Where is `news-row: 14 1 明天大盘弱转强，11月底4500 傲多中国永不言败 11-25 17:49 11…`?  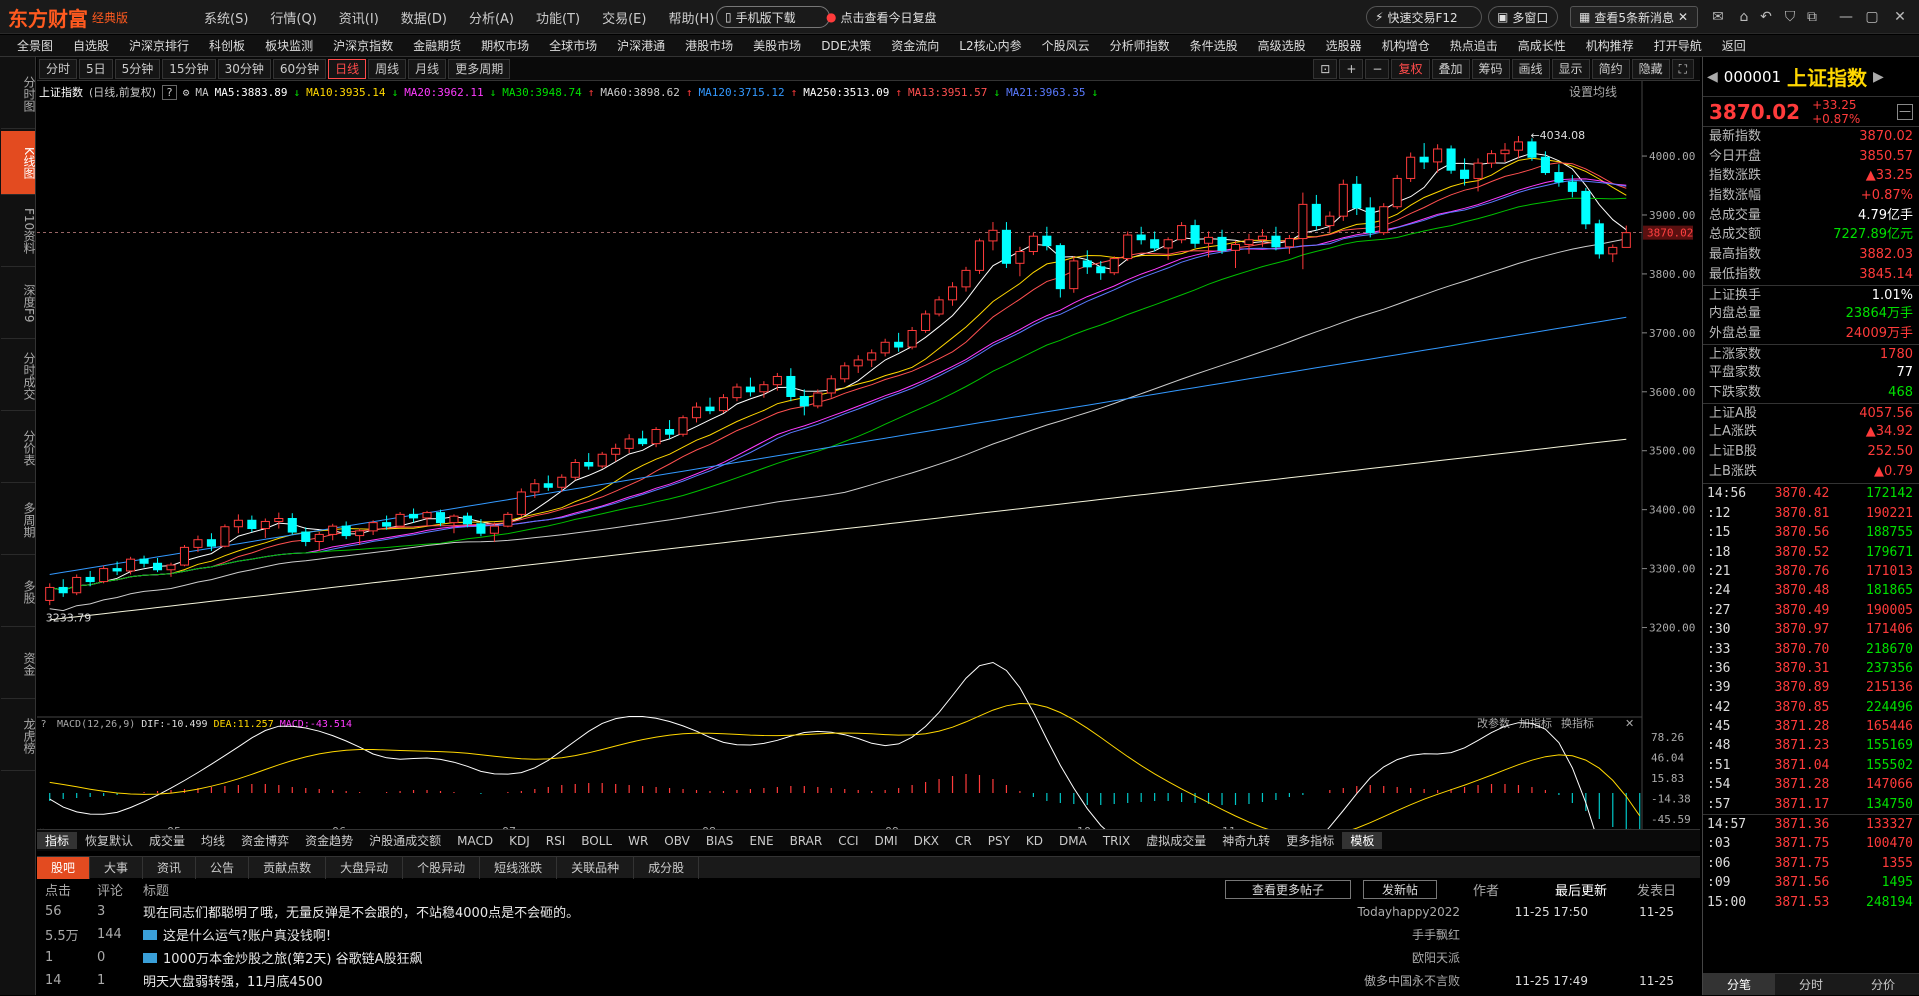 news-row: 14 1 明天大盘弱转强，11月底4500 傲多中国永不言败 11-25 17:49 11… is located at coordinates (868, 980).